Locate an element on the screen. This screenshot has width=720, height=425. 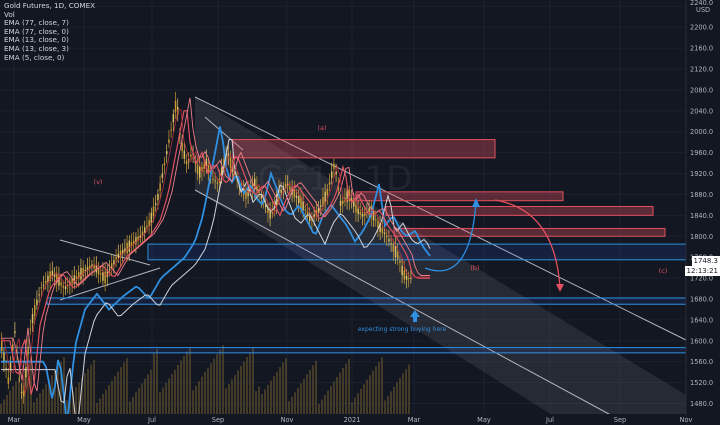
time-axis is located at coordinates (343, 419).